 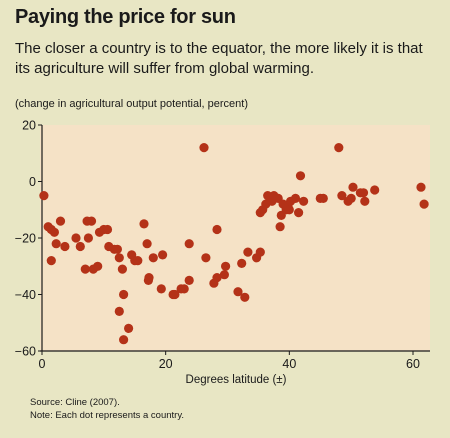 I want to click on chart-title: Paying the price for sun, so click(x=125, y=17).